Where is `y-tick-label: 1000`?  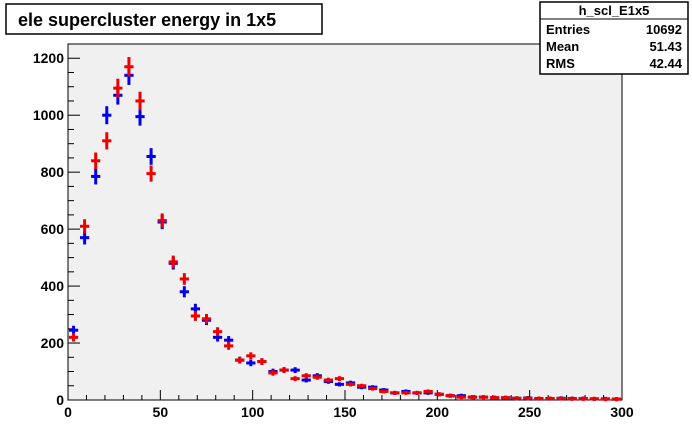 y-tick-label: 1000 is located at coordinates (48, 115).